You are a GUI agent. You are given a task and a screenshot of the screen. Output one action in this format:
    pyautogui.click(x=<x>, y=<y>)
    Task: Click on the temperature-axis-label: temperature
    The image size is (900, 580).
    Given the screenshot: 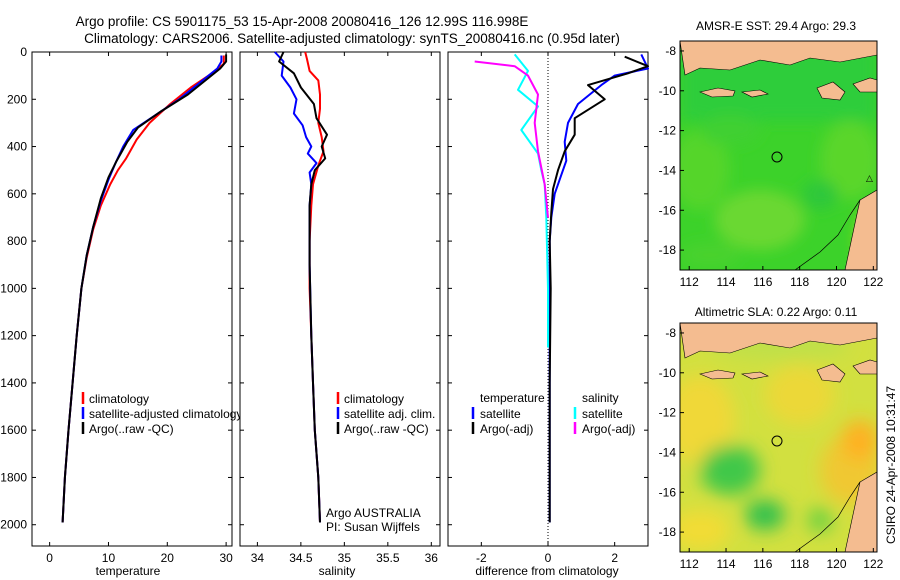 What is the action you would take?
    pyautogui.click(x=128, y=571)
    